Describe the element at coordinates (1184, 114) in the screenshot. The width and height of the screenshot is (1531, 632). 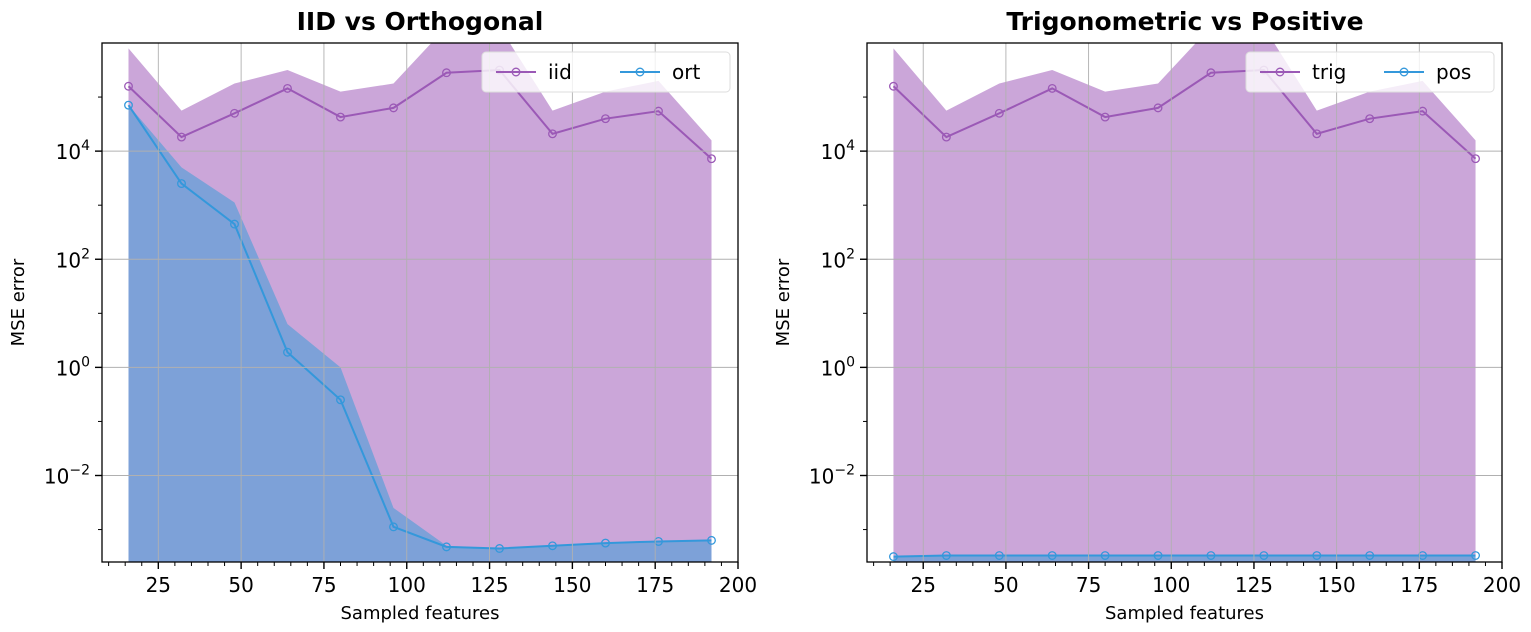
I see `series-line-trig` at that location.